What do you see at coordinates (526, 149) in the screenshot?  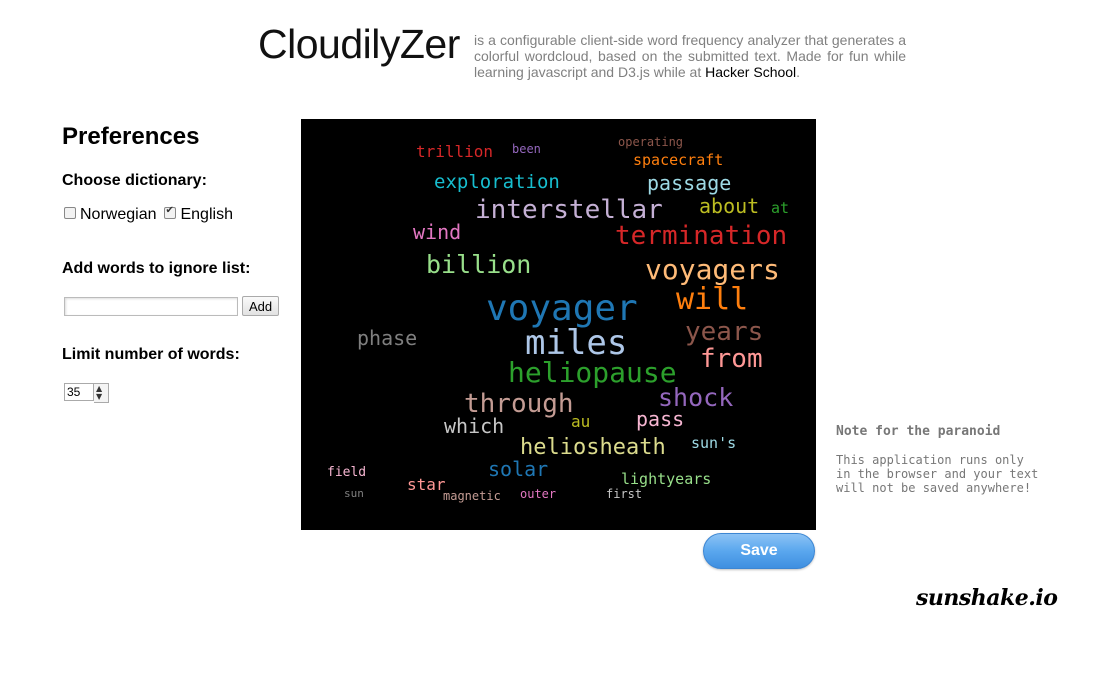 I see `cloud-word: been` at bounding box center [526, 149].